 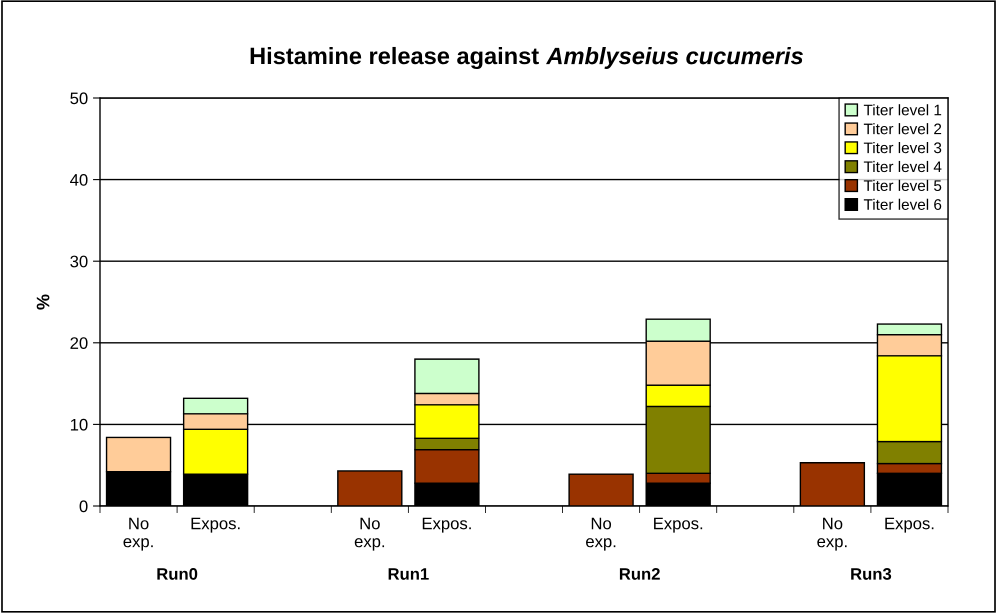 What do you see at coordinates (871, 574) in the screenshot?
I see `text: Run3` at bounding box center [871, 574].